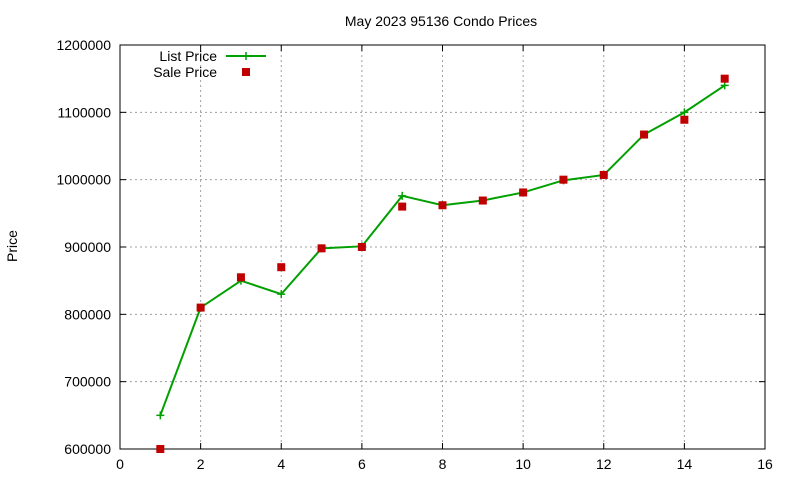 The height and width of the screenshot is (480, 800). I want to click on y-tick-label: 800000, so click(87, 314).